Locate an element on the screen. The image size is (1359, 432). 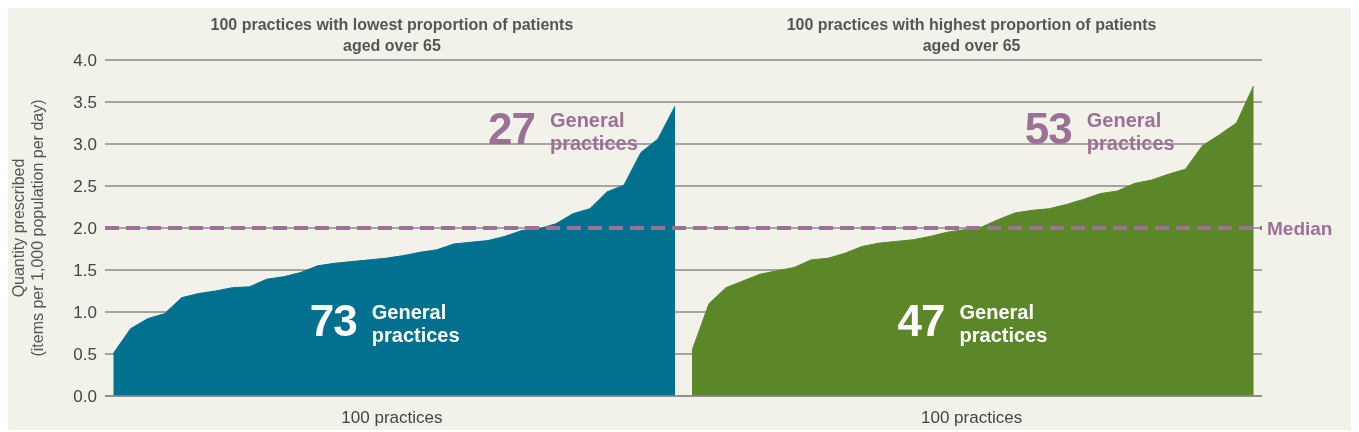
y-tick-label: 1.0 is located at coordinates (85, 313).